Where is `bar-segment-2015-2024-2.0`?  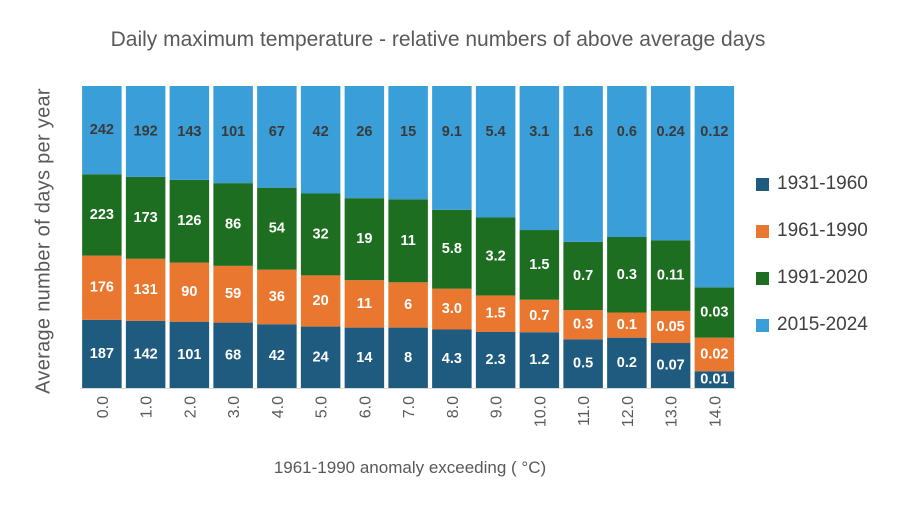
bar-segment-2015-2024-2.0 is located at coordinates (189, 133).